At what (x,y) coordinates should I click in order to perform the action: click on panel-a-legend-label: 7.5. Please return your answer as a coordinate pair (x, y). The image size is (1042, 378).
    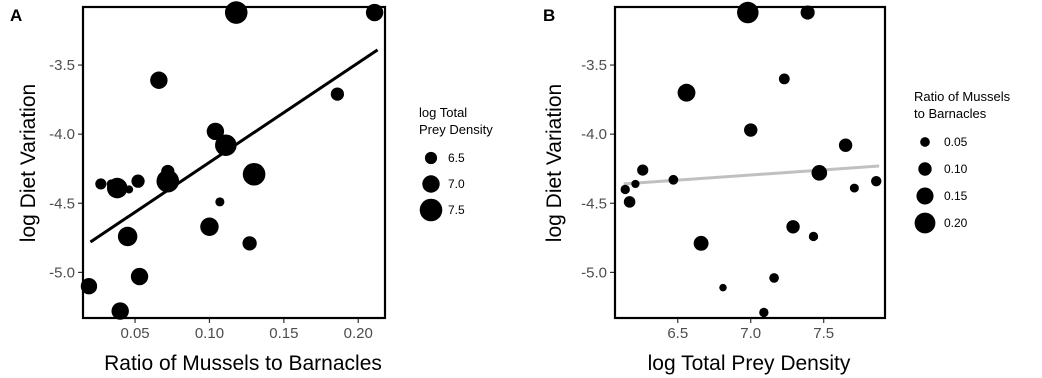
    Looking at the image, I should click on (456, 210).